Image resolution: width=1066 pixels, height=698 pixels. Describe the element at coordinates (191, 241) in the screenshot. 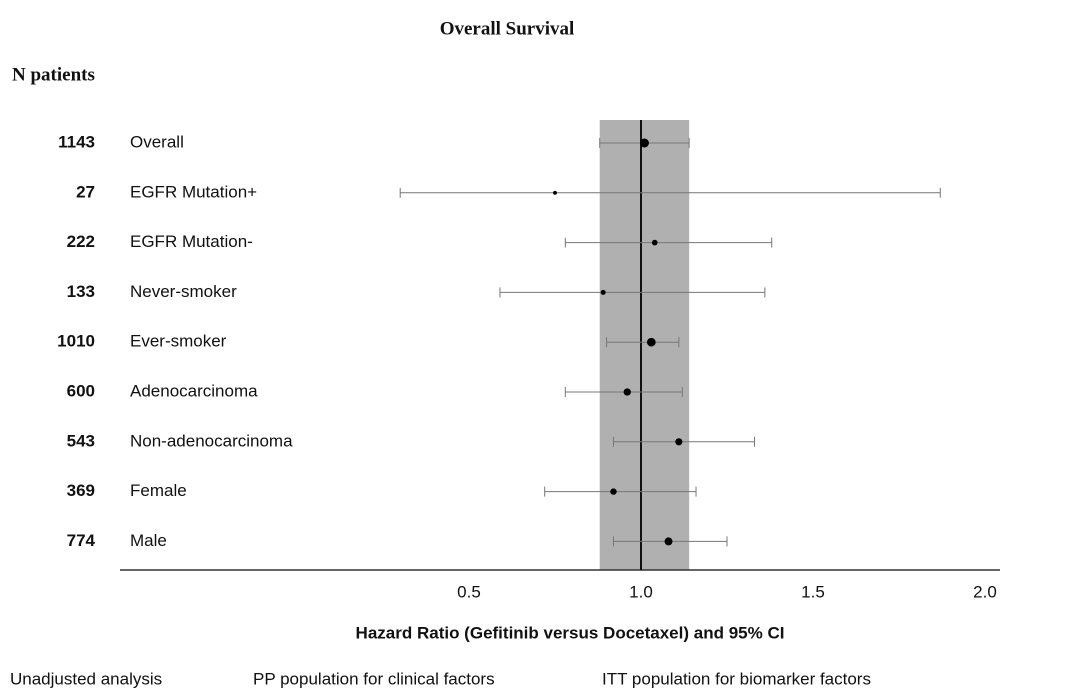

I see `category-label: EGFR Mutation-` at that location.